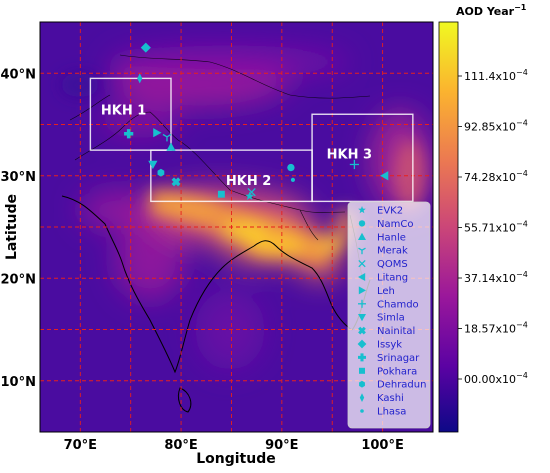 The image size is (550, 473). Describe the element at coordinates (386, 331) in the screenshot. I see `legend-entry: Nainital` at that location.